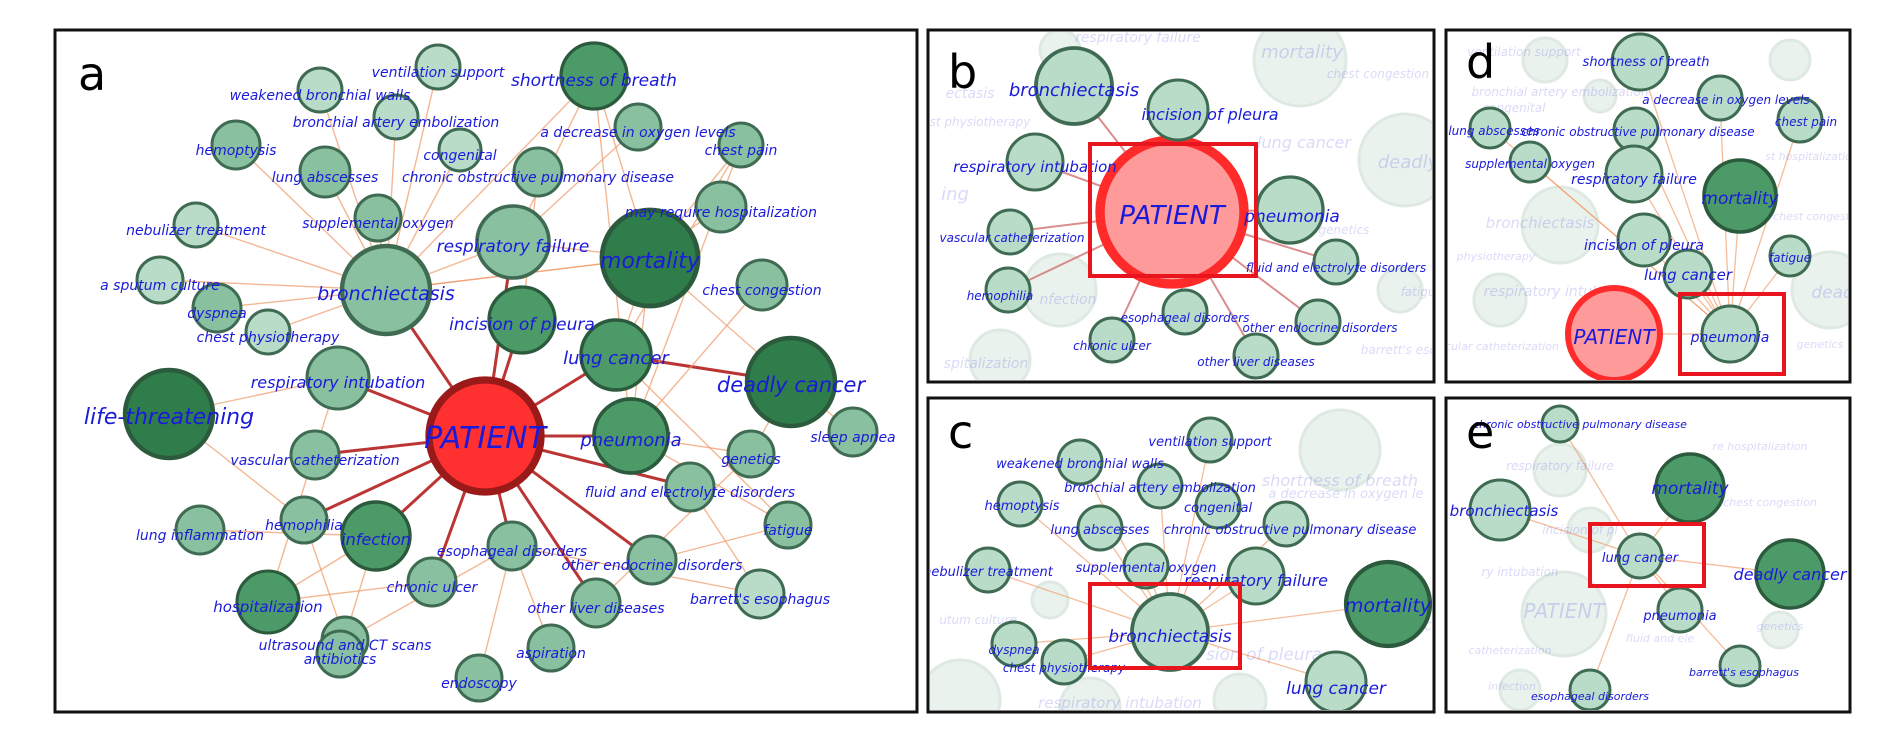  I want to click on label-life-threatening: life-threatening, so click(169, 417).